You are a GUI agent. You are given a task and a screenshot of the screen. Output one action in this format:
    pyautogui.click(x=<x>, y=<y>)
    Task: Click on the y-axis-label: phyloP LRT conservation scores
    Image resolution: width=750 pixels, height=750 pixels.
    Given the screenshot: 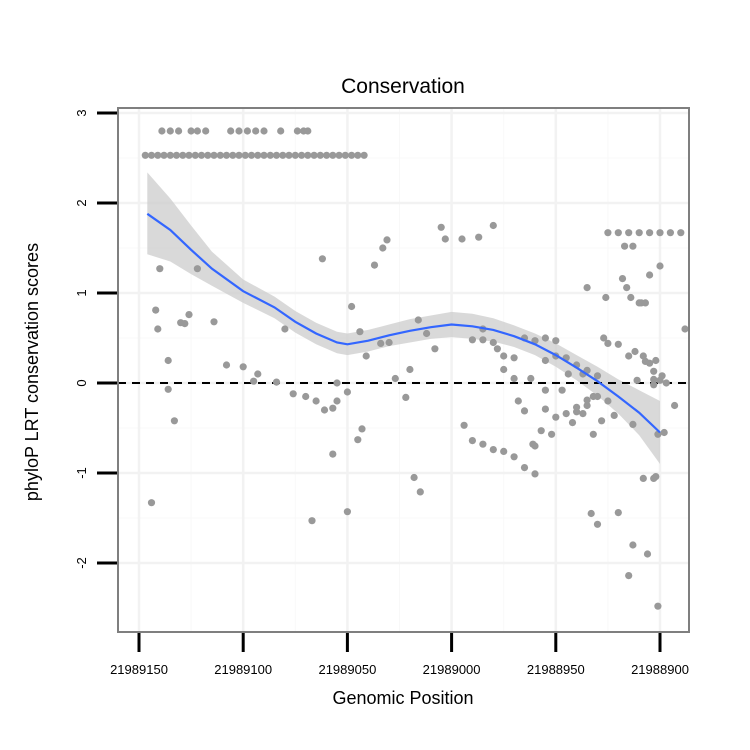 What is the action you would take?
    pyautogui.click(x=32, y=372)
    